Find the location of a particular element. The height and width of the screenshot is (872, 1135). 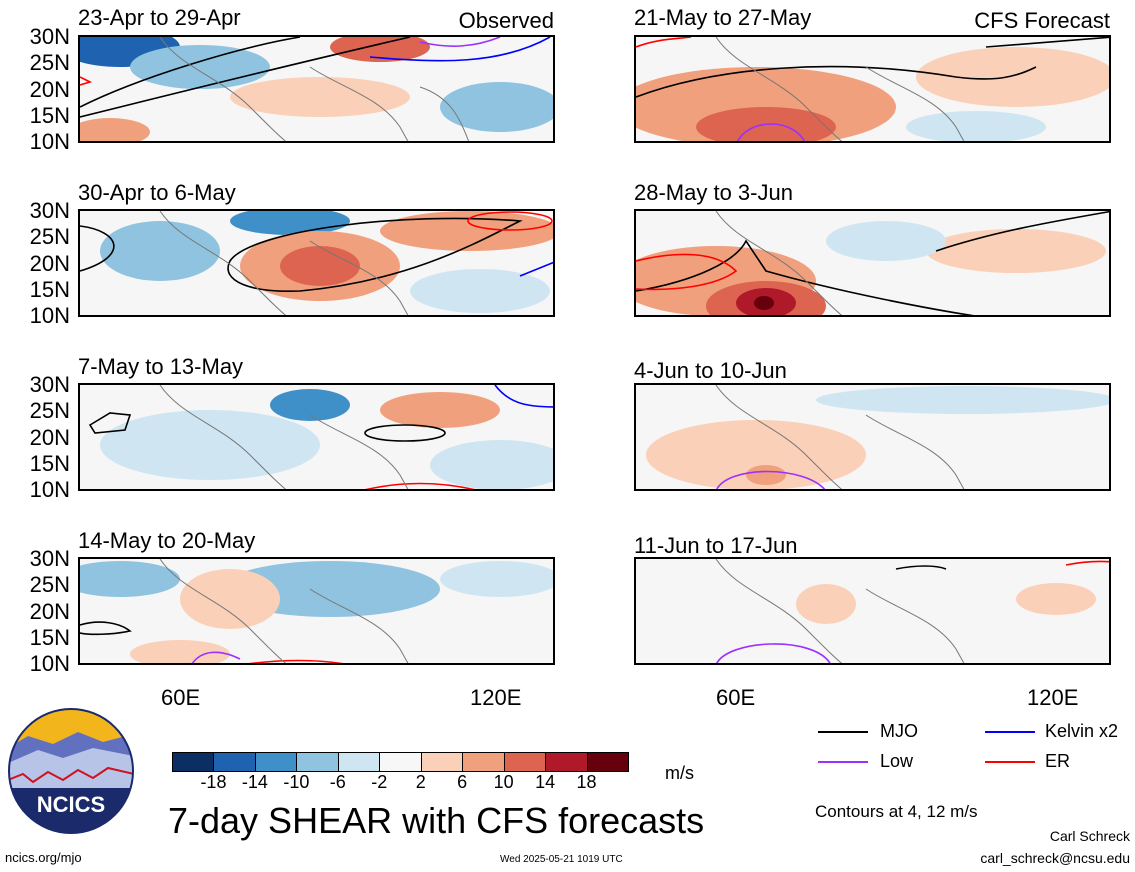

colorbar-tick-label: 2 is located at coordinates (420, 782).